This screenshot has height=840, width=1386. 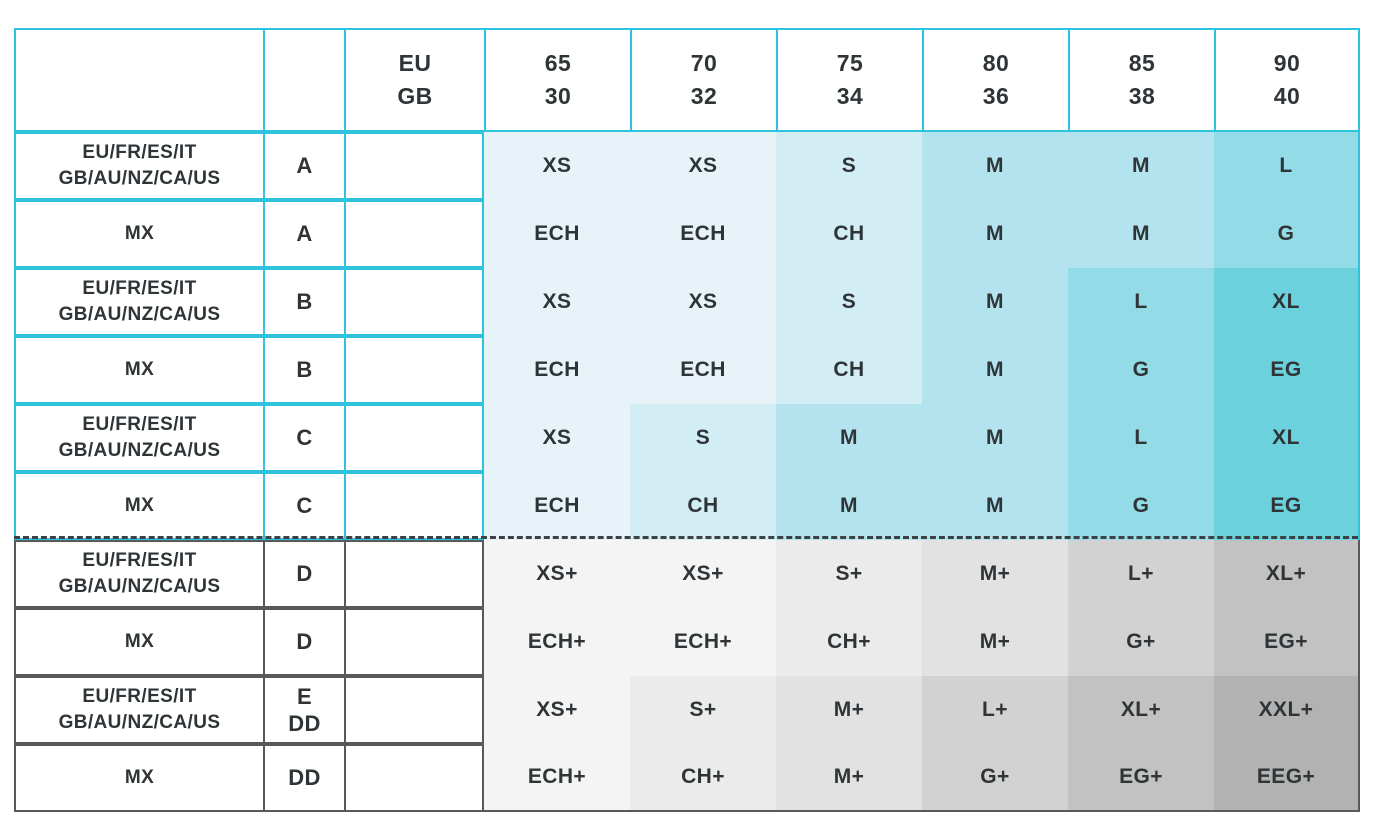 What do you see at coordinates (304, 778) in the screenshot?
I see `cup-line-1: DD` at bounding box center [304, 778].